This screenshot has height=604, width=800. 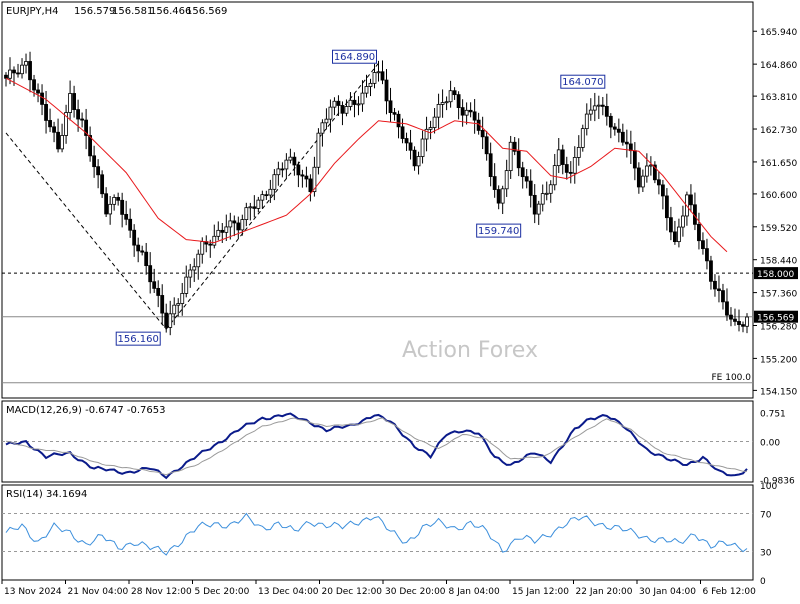 I want to click on swing-point-label: 164.070, so click(x=582, y=82).